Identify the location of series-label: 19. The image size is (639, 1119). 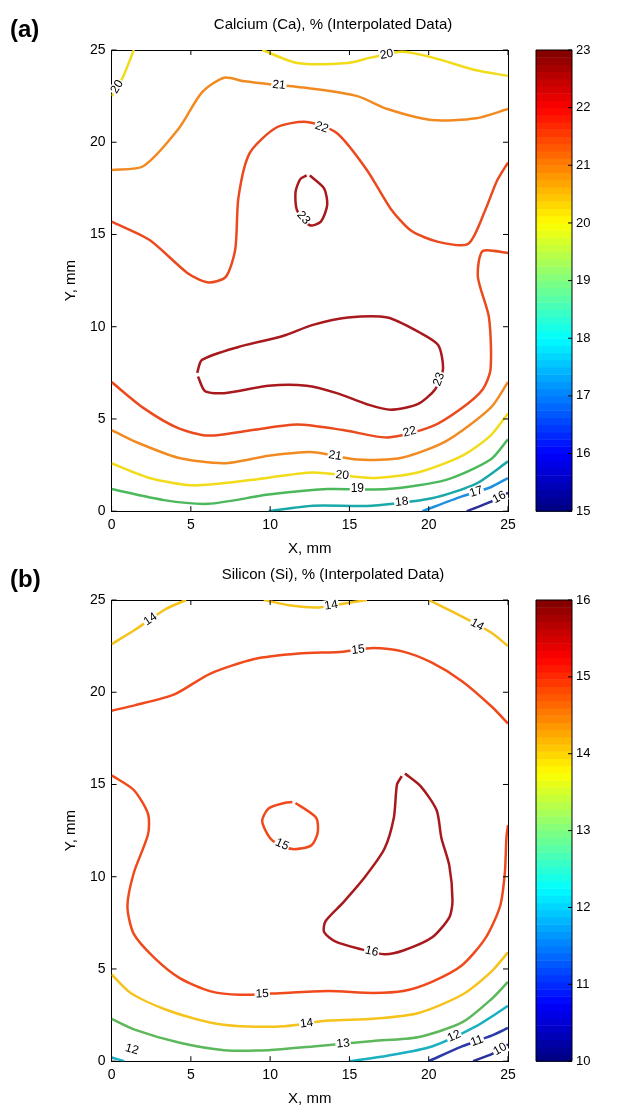
(357, 488).